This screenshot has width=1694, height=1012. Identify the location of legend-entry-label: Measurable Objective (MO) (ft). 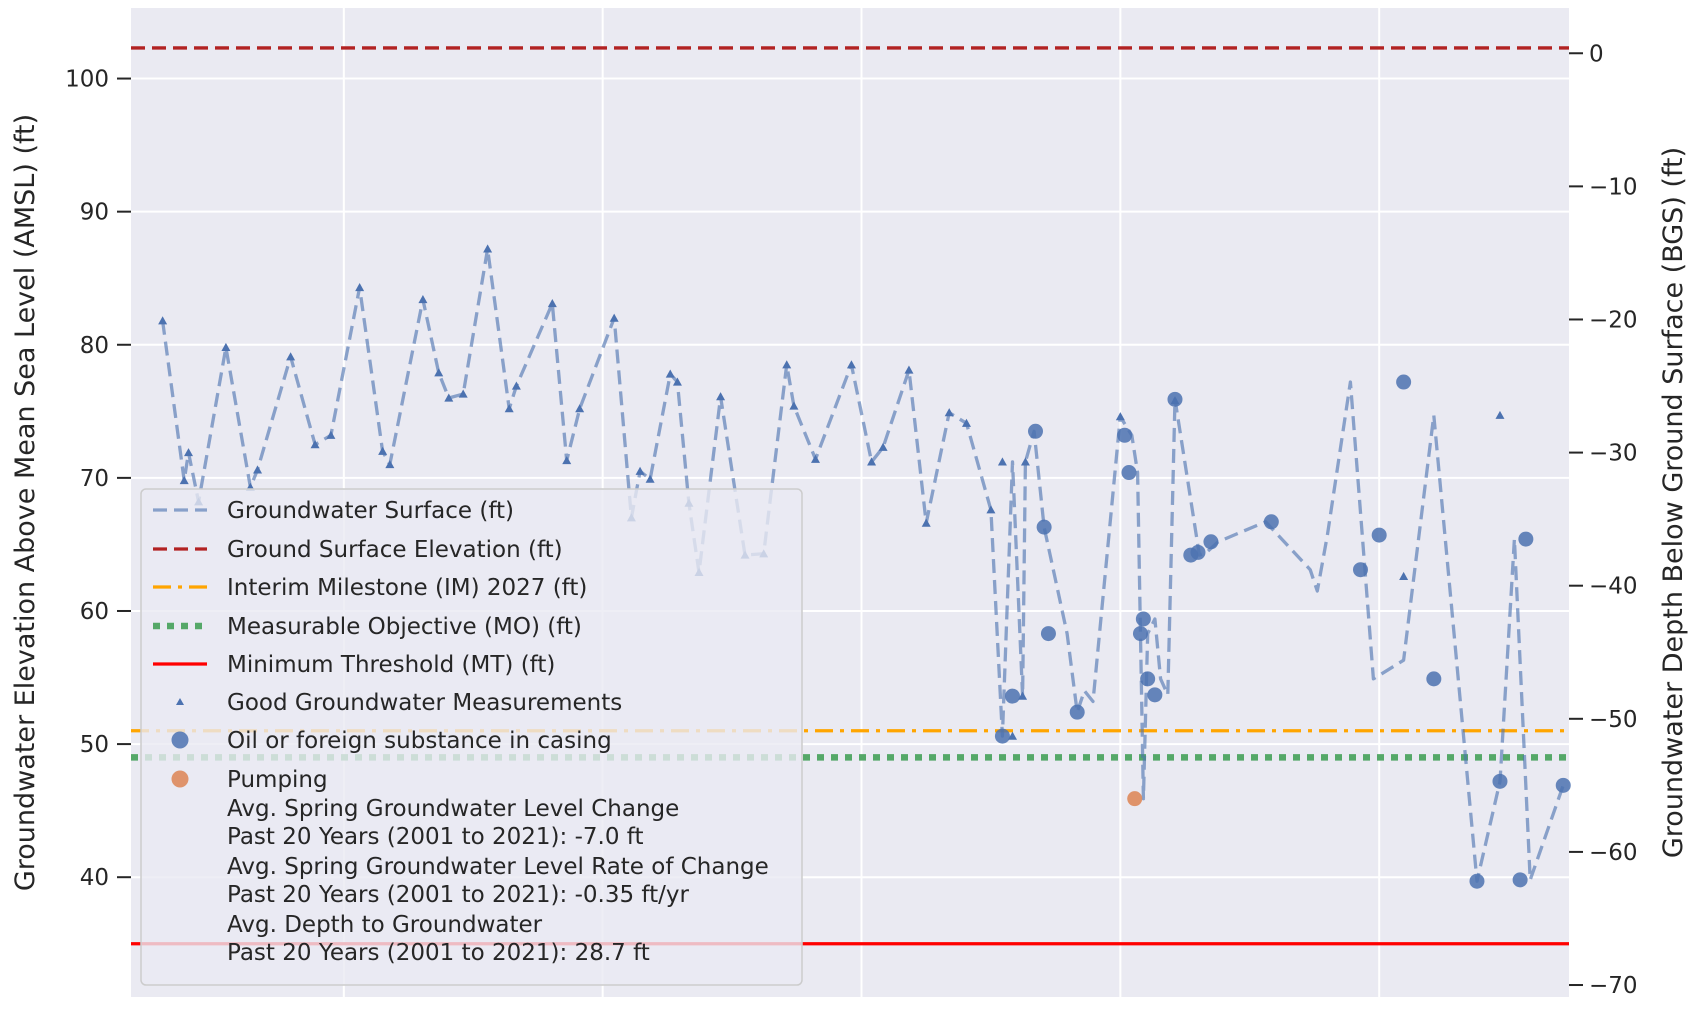
(404, 627).